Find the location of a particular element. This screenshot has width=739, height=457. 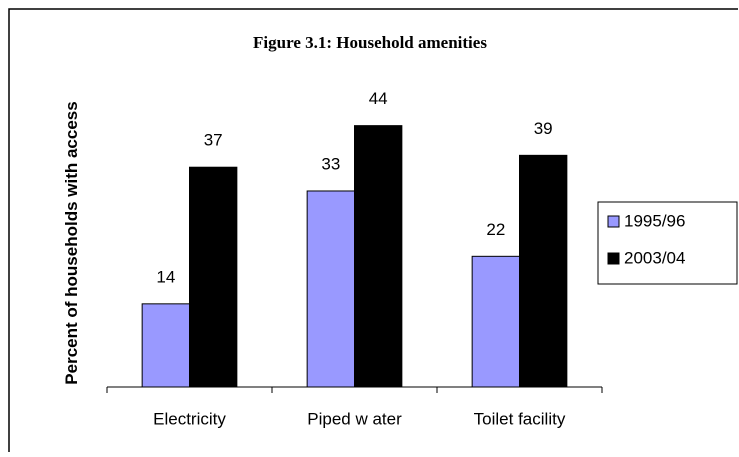

y-axis-label: Percent of households with access is located at coordinates (71, 243).